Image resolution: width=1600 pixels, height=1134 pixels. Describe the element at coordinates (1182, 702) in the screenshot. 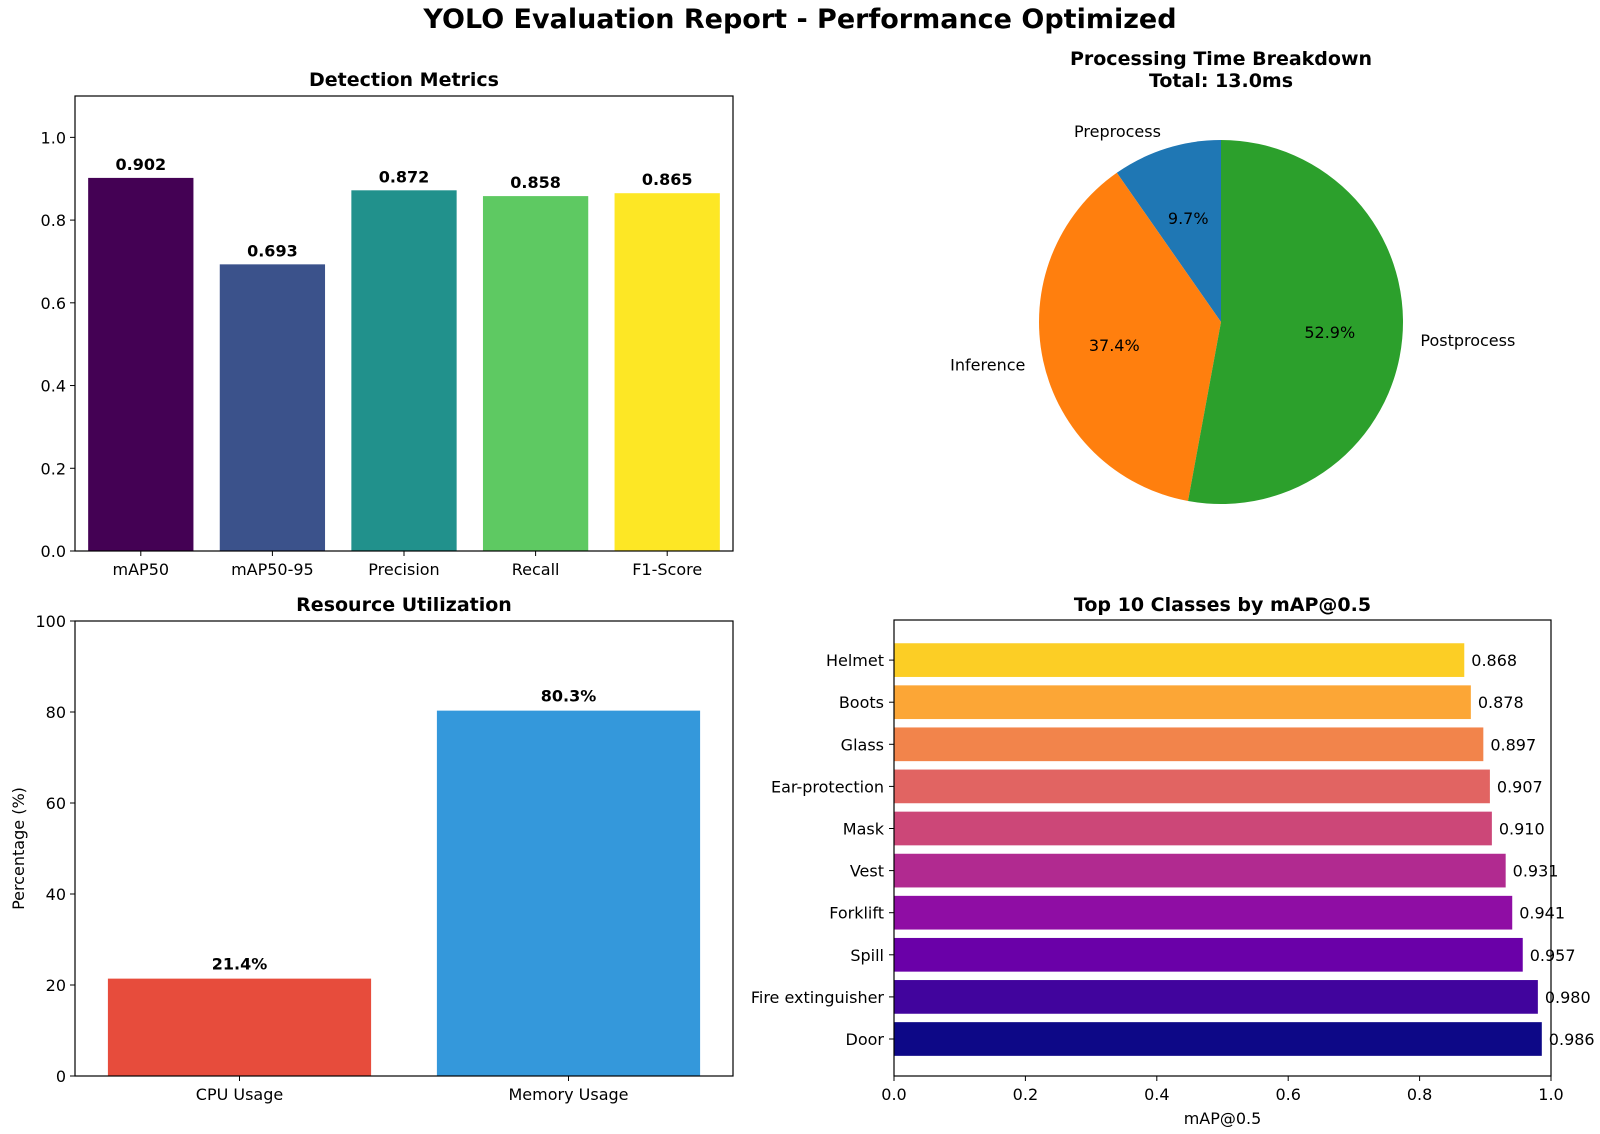

I see `class-bar-boots` at that location.